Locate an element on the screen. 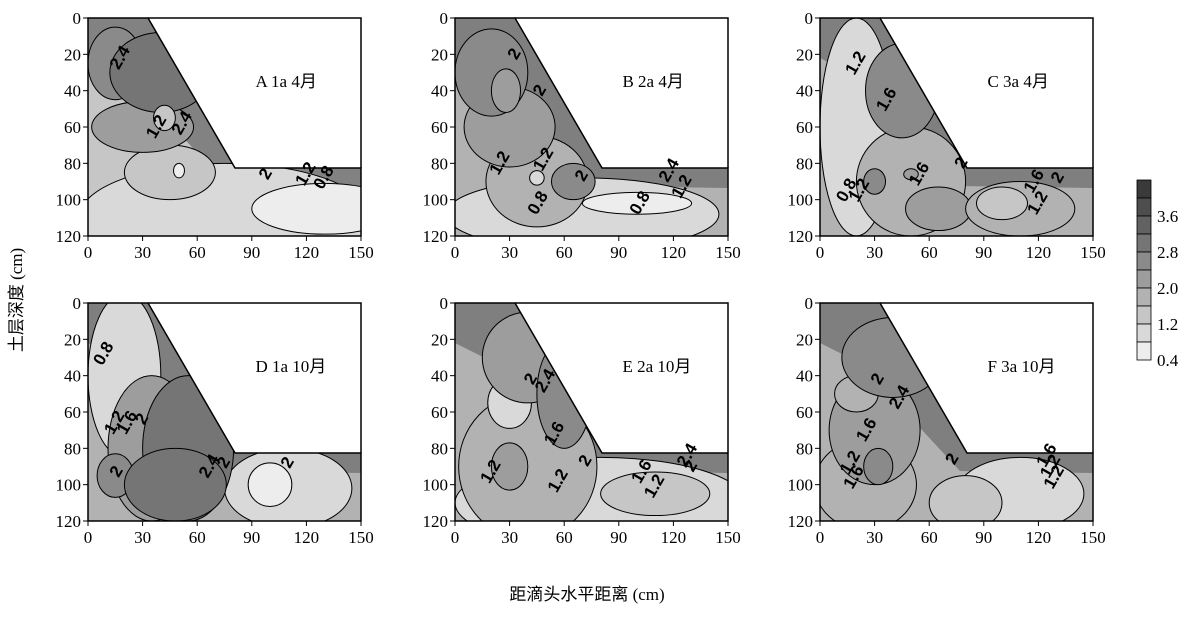 This screenshot has width=1179, height=617. panel-title: D 1a 10月 is located at coordinates (290, 366).